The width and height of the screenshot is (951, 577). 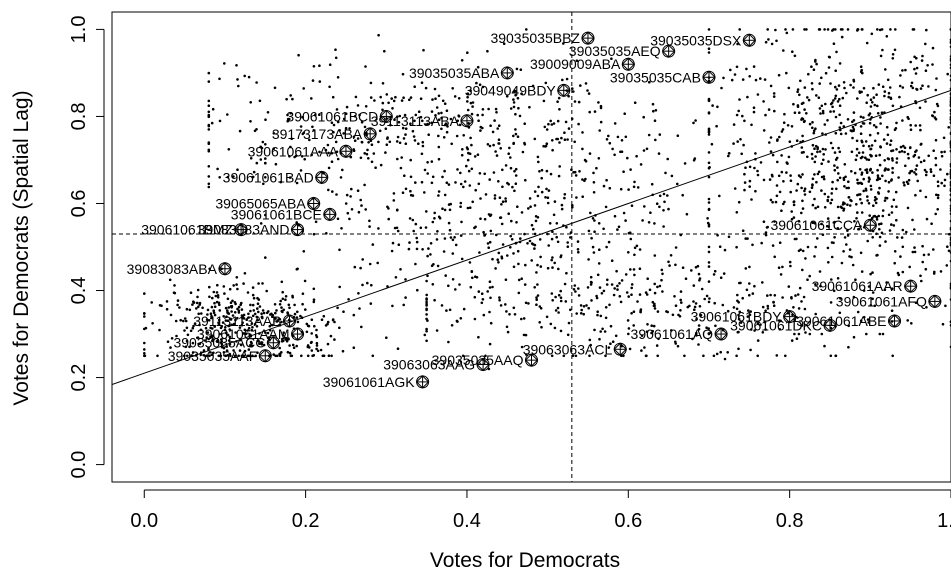 I want to click on point-label: 39035035AEQ, so click(x=615, y=51).